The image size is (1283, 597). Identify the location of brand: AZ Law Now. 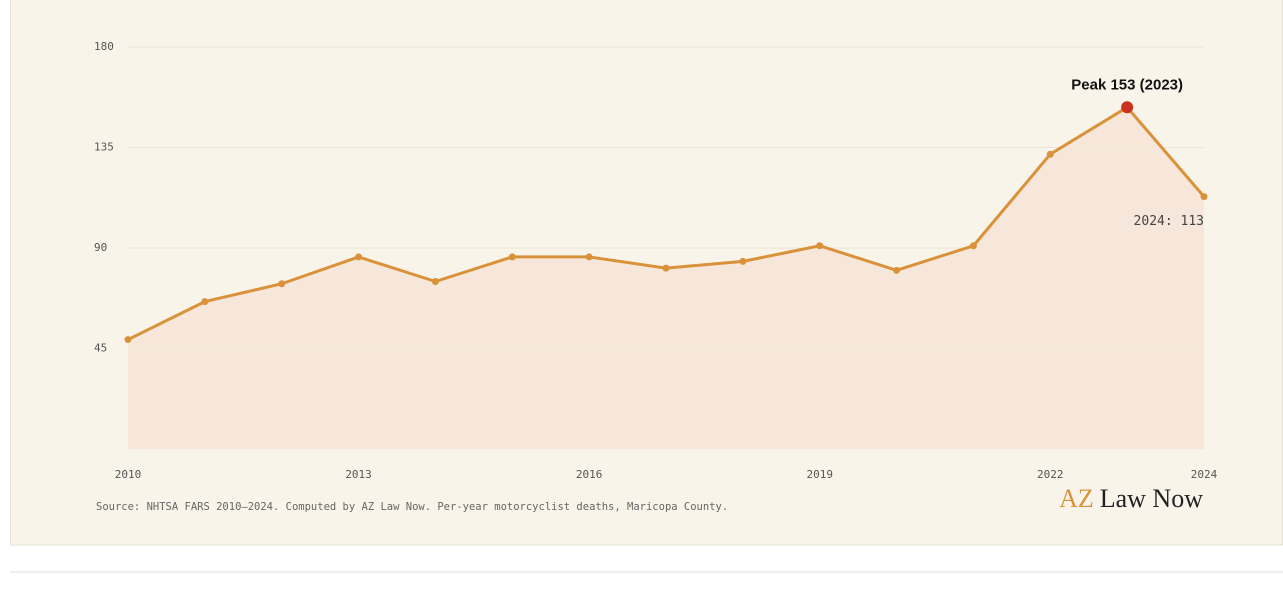
(1131, 498).